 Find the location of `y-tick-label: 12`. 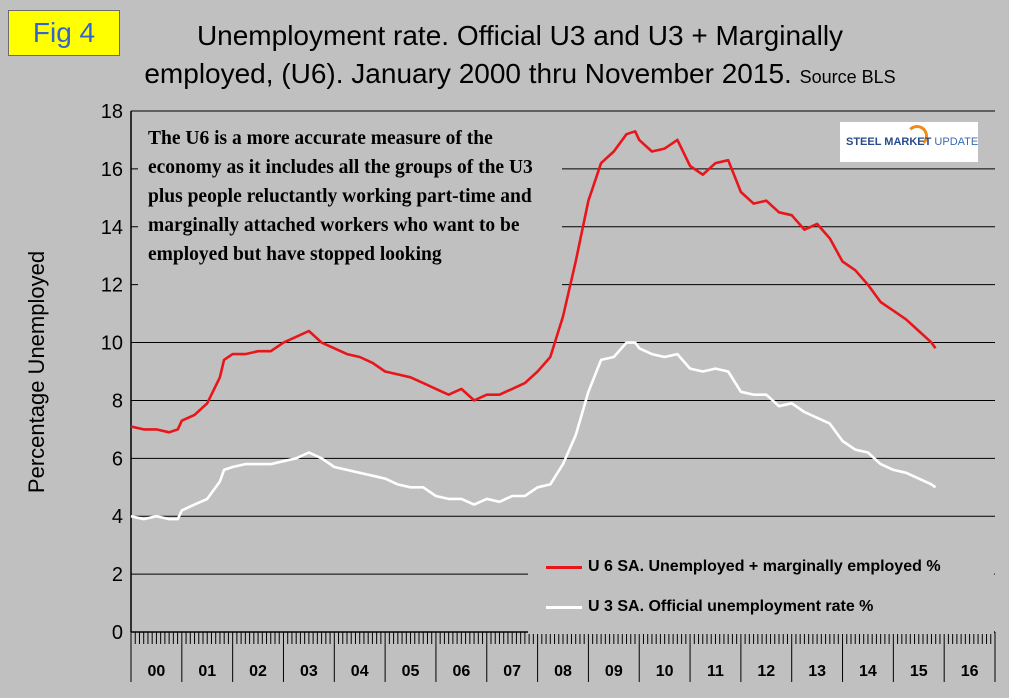

y-tick-label: 12 is located at coordinates (112, 286).